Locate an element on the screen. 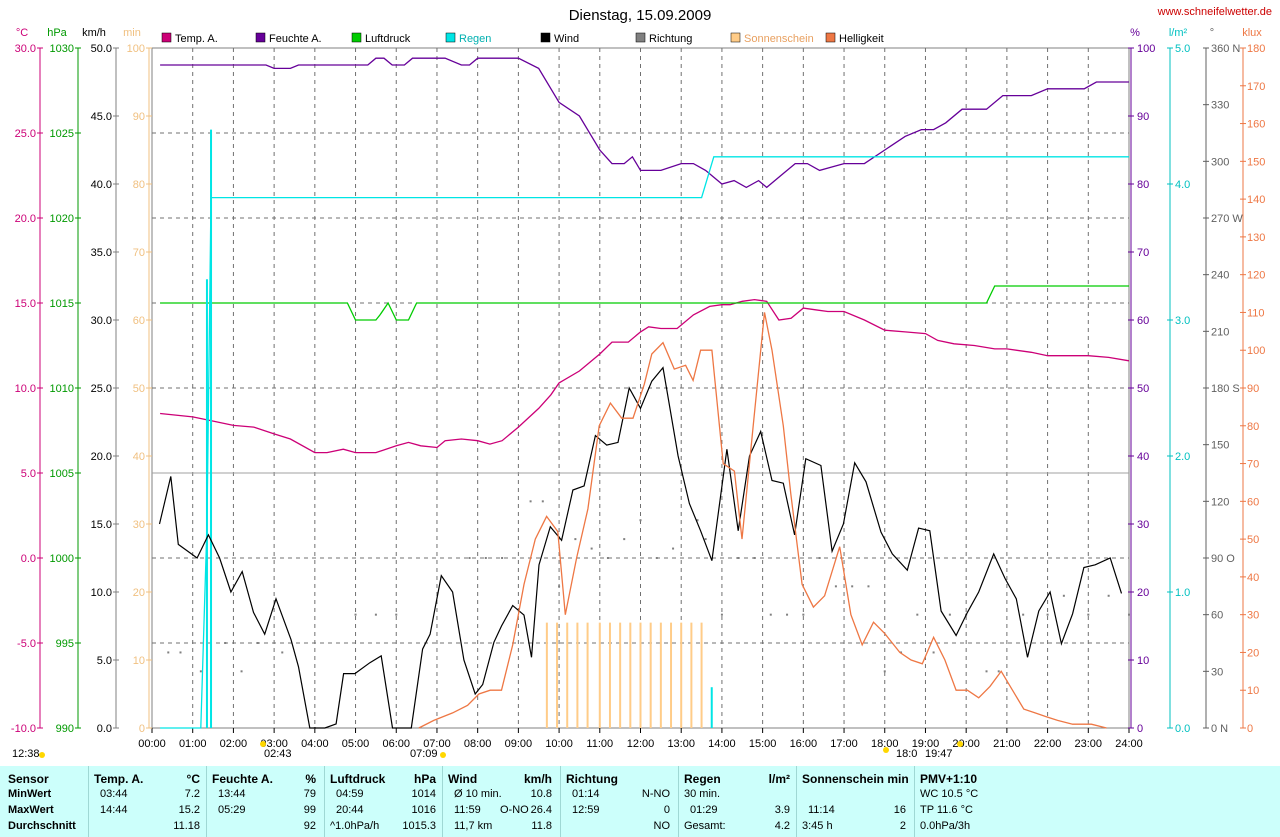 The image size is (1280, 837). brightness-tick-label: 40 is located at coordinates (1253, 578).